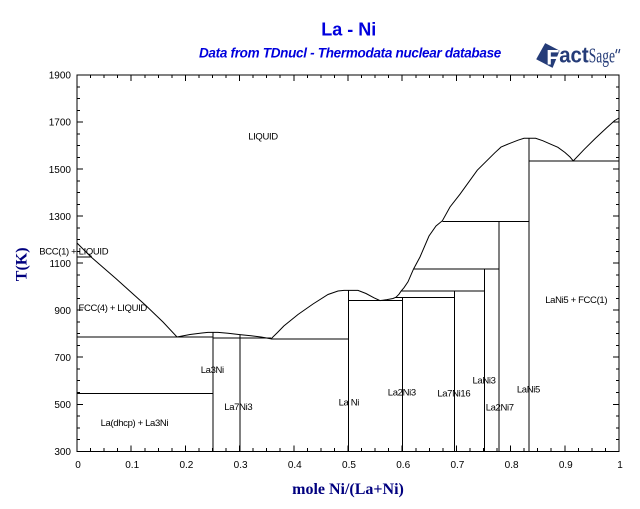 Image resolution: width=640 pixels, height=509 pixels. What do you see at coordinates (60, 217) in the screenshot?
I see `svg-text: 1300` at bounding box center [60, 217].